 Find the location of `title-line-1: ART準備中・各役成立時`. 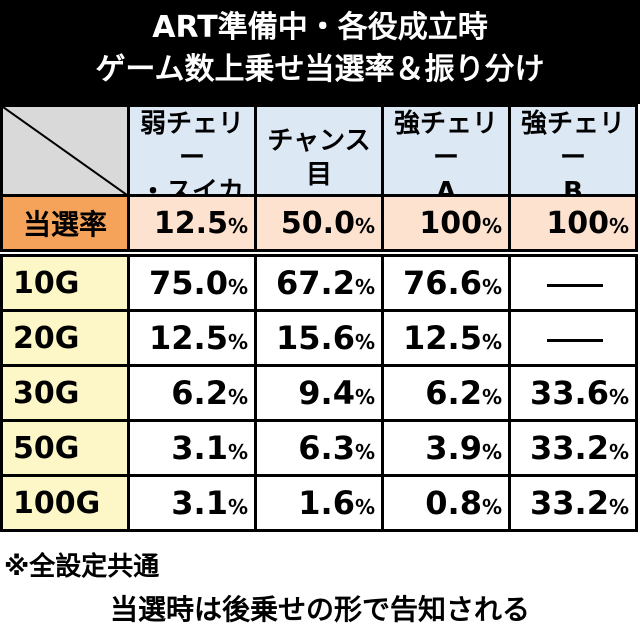

title-line-1: ART準備中・各役成立時 is located at coordinates (320, 27).